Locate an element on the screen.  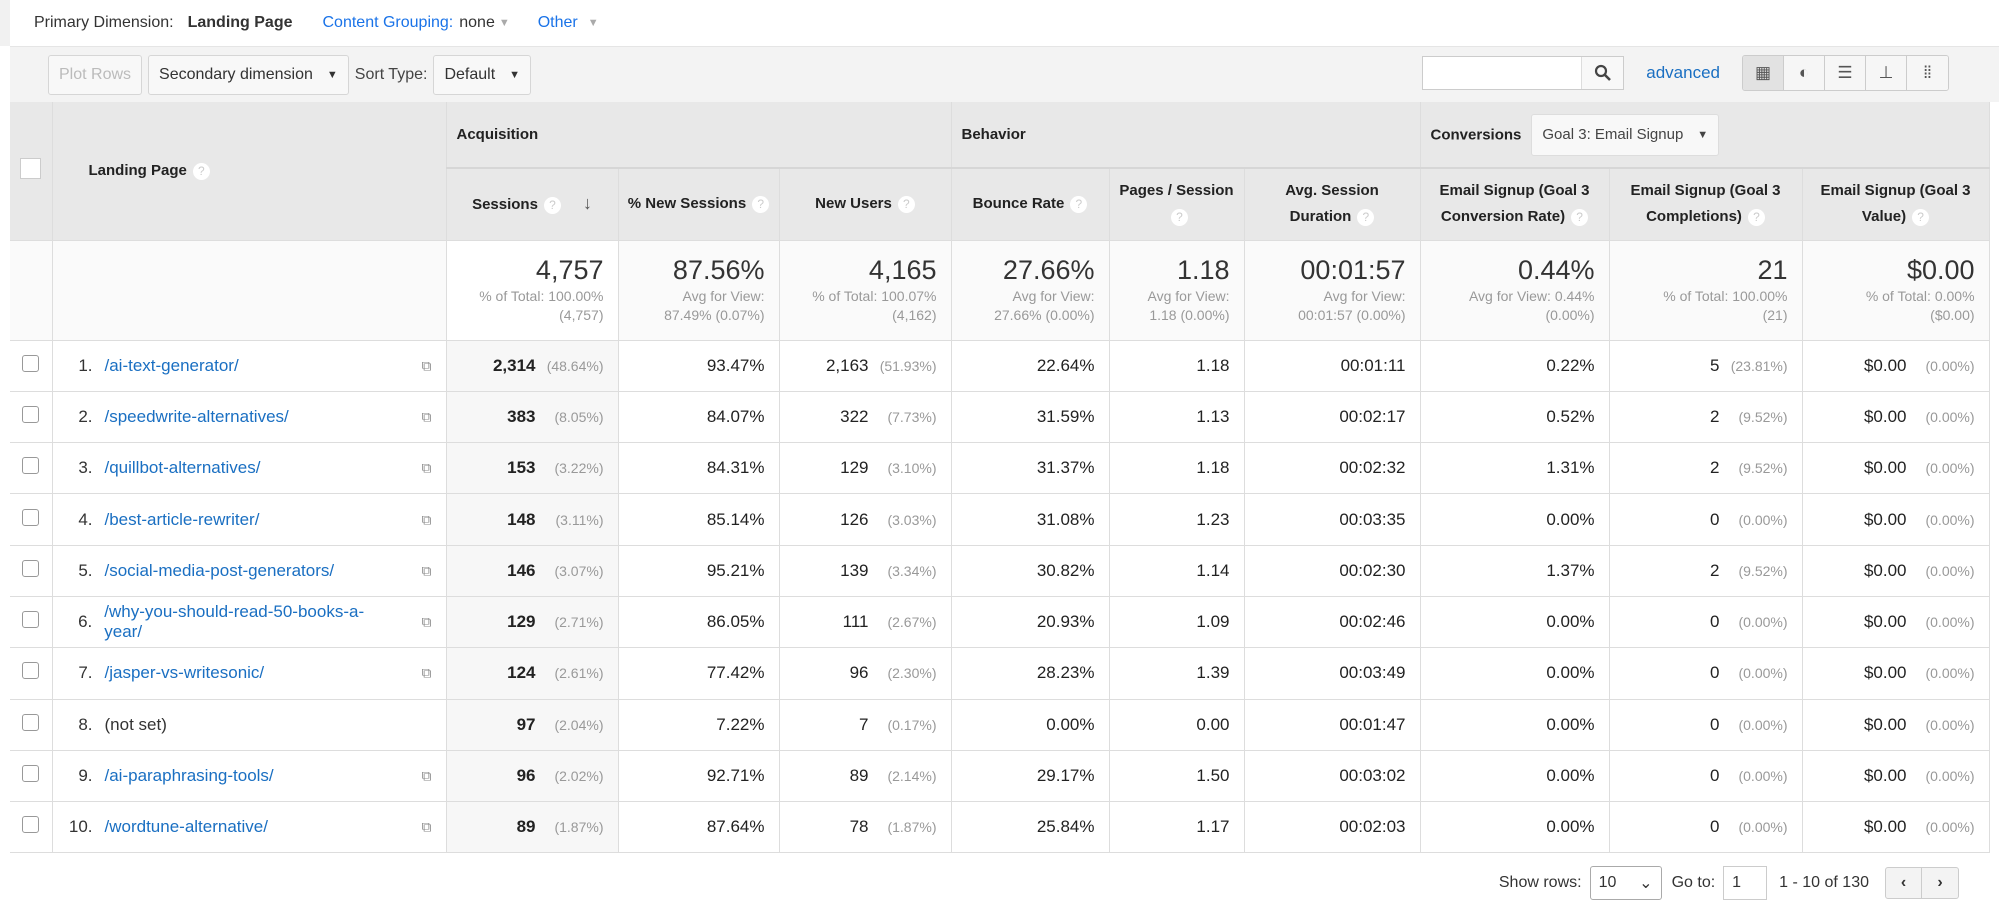
column-header-goal3-value: Email Signup (Goal 3 Value)? is located at coordinates (1896, 204).